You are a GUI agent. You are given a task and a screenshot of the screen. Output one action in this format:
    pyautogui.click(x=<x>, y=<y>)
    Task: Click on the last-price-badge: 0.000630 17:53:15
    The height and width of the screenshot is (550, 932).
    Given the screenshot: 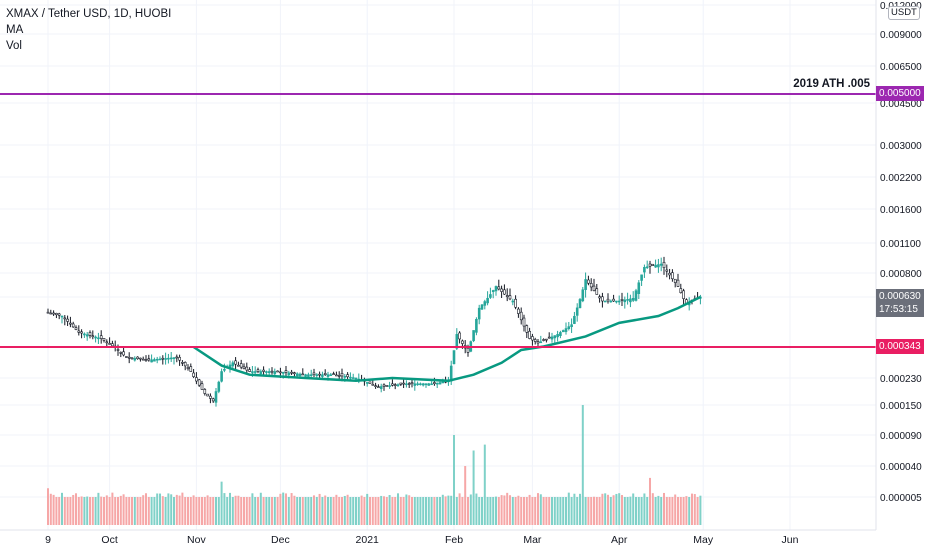 What is the action you would take?
    pyautogui.click(x=900, y=303)
    